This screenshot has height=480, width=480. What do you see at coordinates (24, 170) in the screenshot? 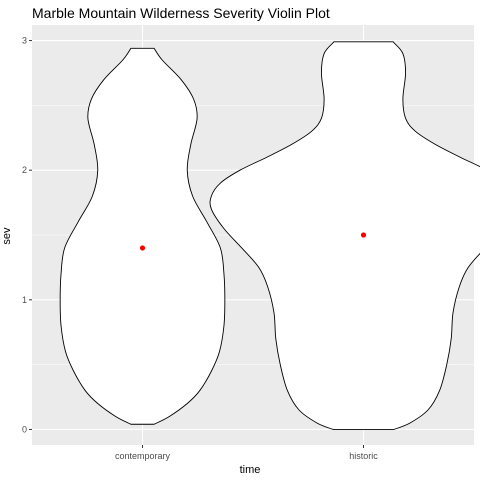
I see `y-tick-label: 2` at bounding box center [24, 170].